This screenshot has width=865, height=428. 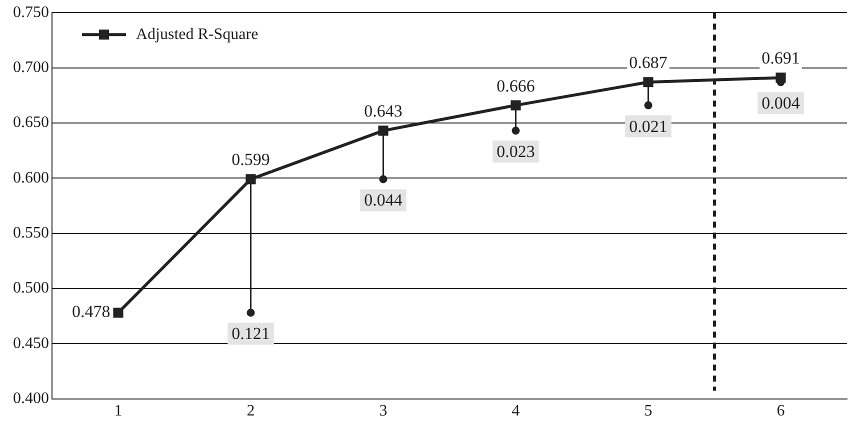 What do you see at coordinates (515, 86) in the screenshot?
I see `data-label: 0.666` at bounding box center [515, 86].